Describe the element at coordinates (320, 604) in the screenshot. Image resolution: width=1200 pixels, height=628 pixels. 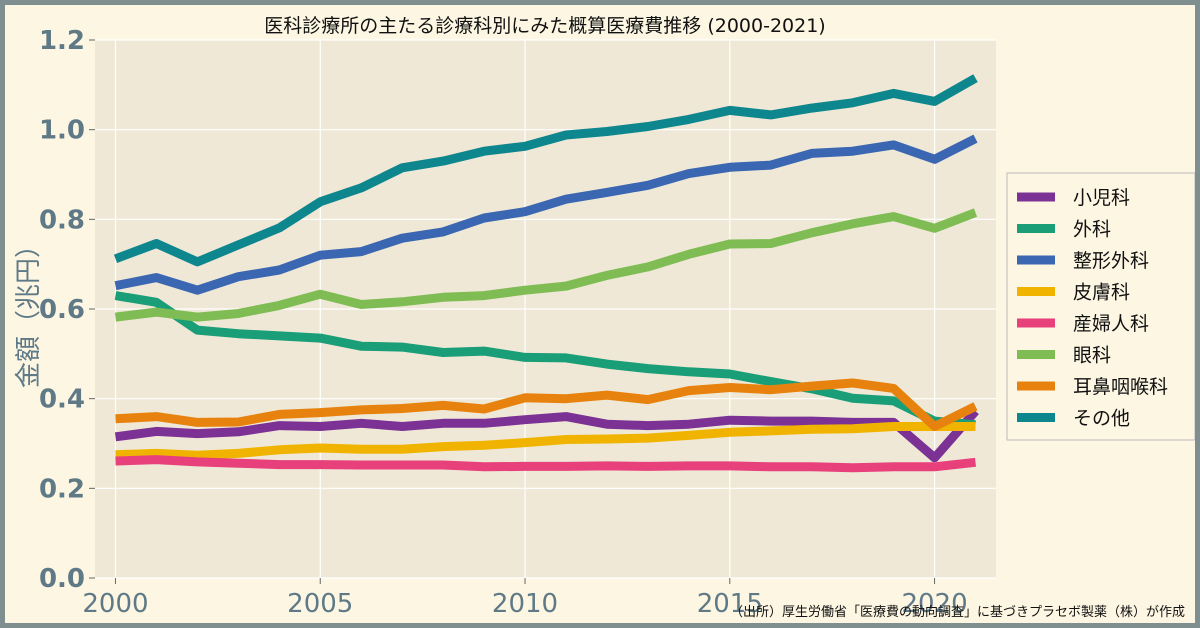
I see `x-tick-label: 2005` at that location.